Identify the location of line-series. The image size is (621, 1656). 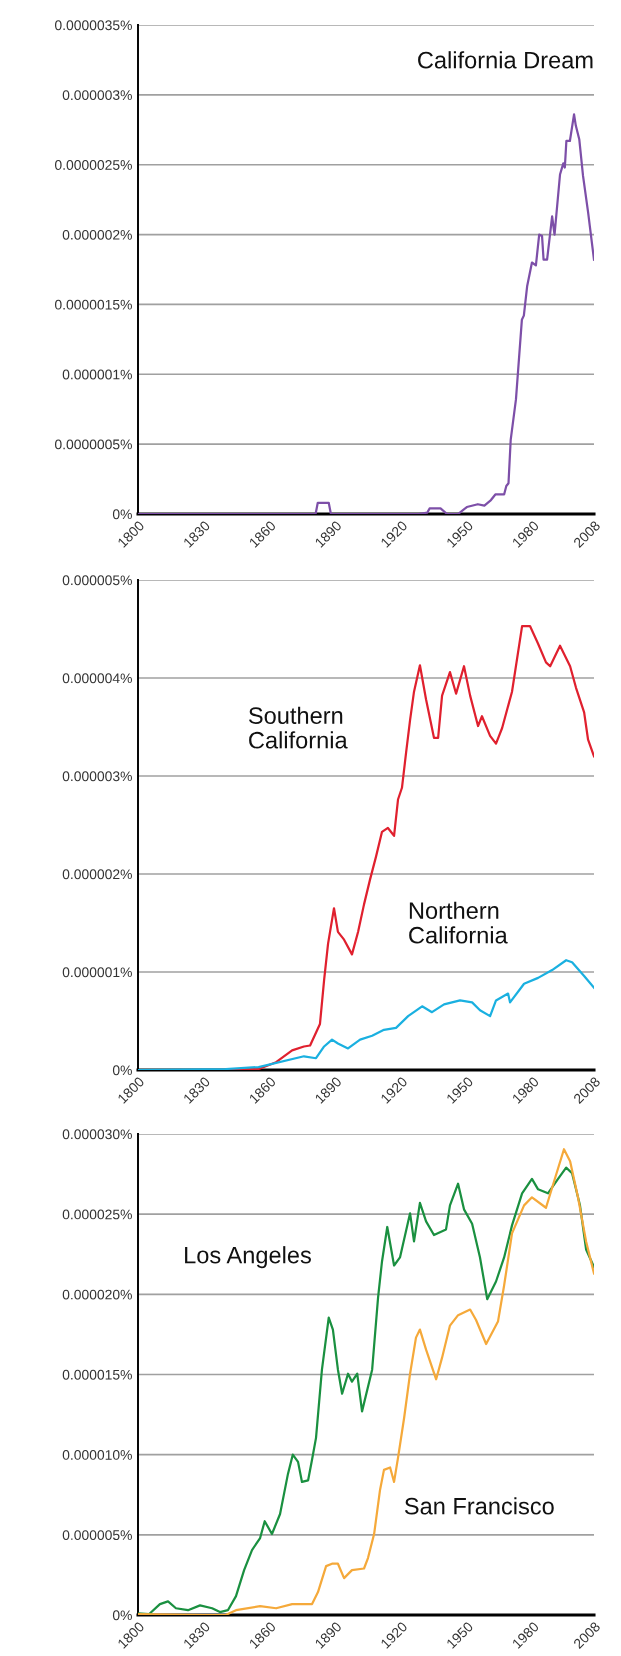
(366, 1014).